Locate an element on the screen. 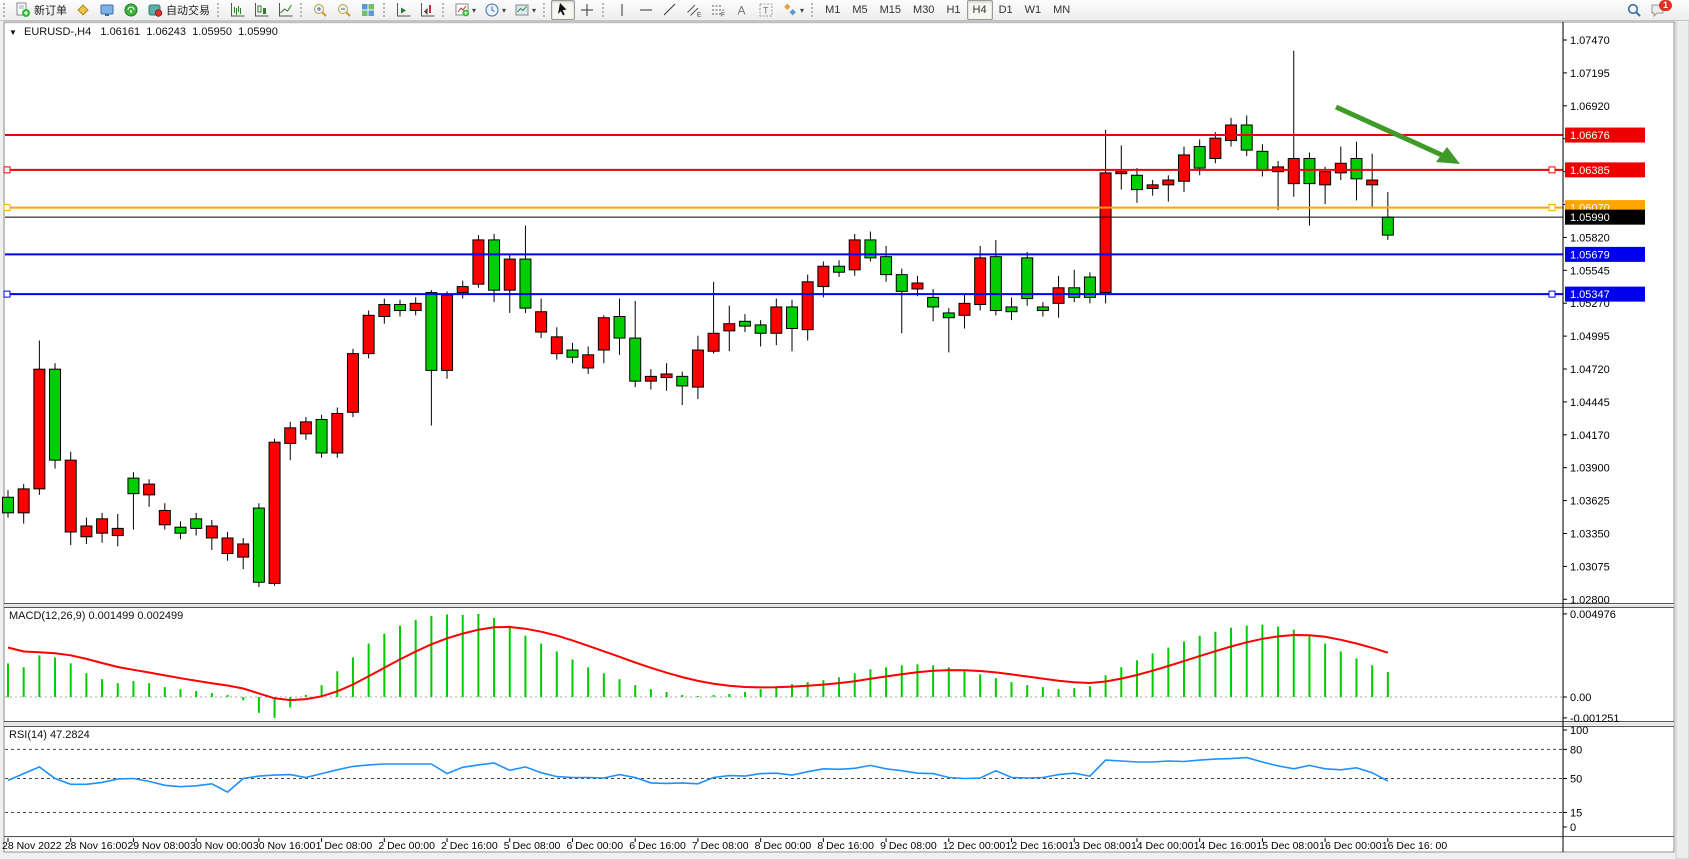 This screenshot has height=859, width=1689. autotrading-button: 自动交易 is located at coordinates (178, 10).